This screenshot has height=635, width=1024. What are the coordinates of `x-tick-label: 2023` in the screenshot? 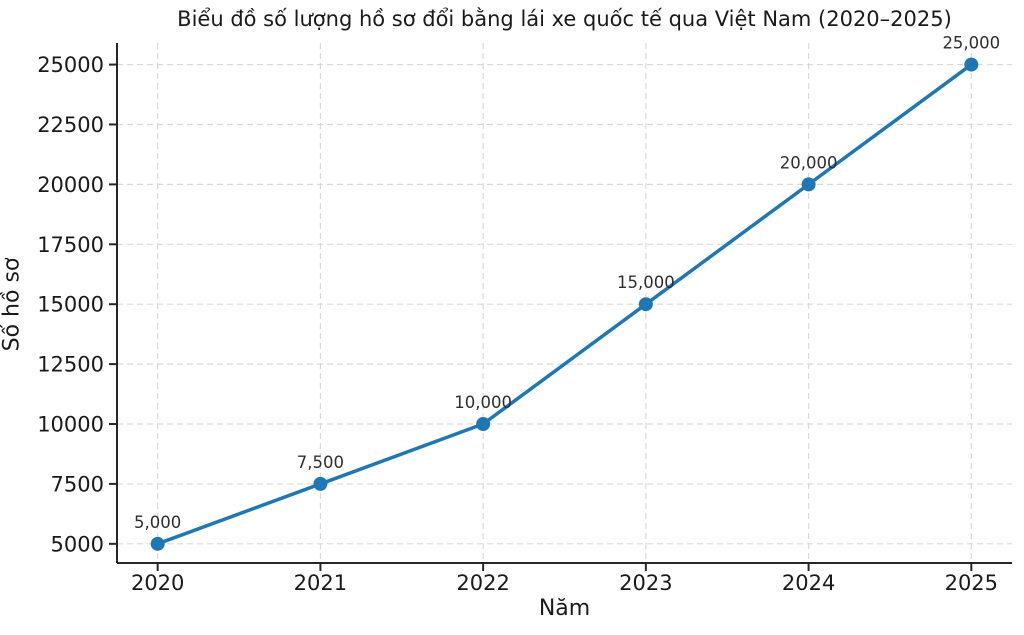 It's located at (645, 583).